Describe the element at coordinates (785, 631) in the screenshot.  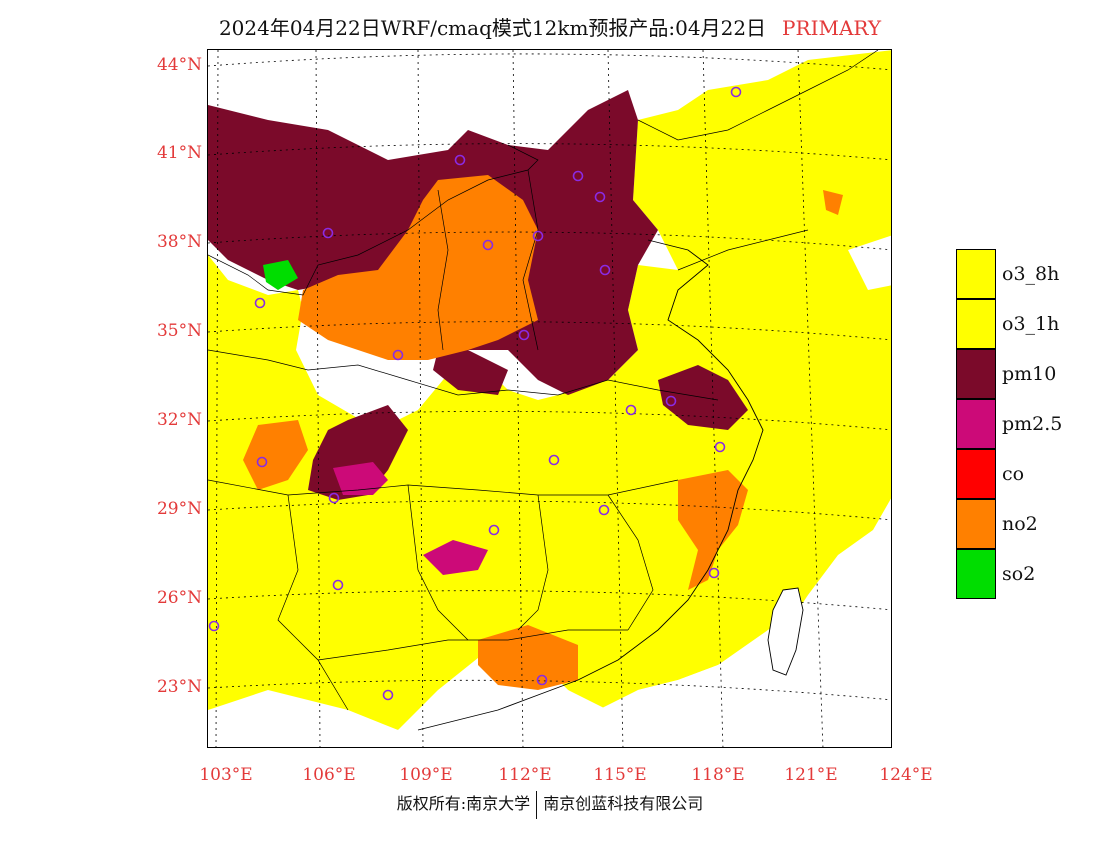
I see `taiwan` at that location.